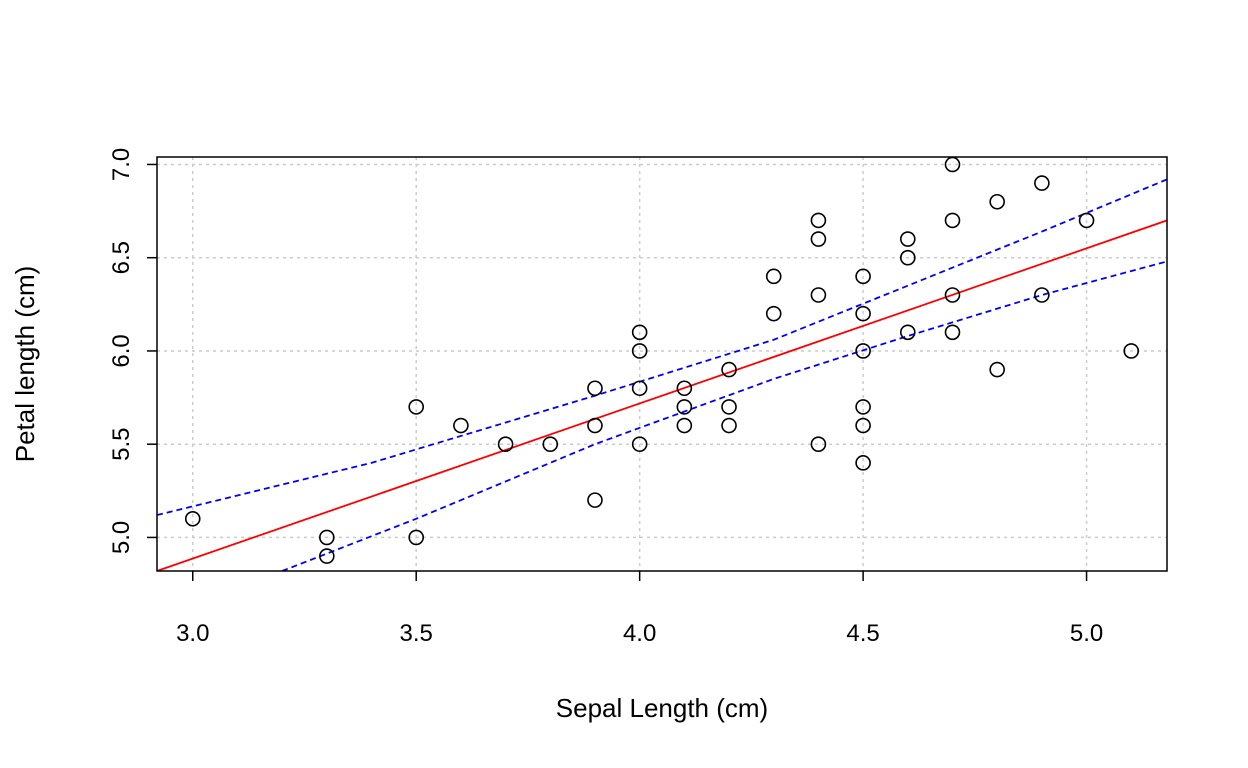  What do you see at coordinates (1086, 633) in the screenshot?
I see `x-tick-label: 5.0` at bounding box center [1086, 633].